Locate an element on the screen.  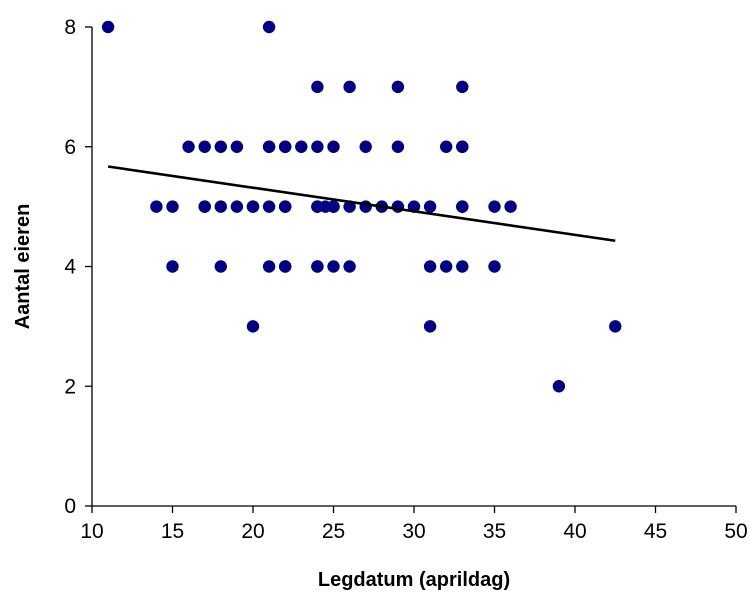
x-axis-title: Legdatum (aprildag) is located at coordinates (414, 580).